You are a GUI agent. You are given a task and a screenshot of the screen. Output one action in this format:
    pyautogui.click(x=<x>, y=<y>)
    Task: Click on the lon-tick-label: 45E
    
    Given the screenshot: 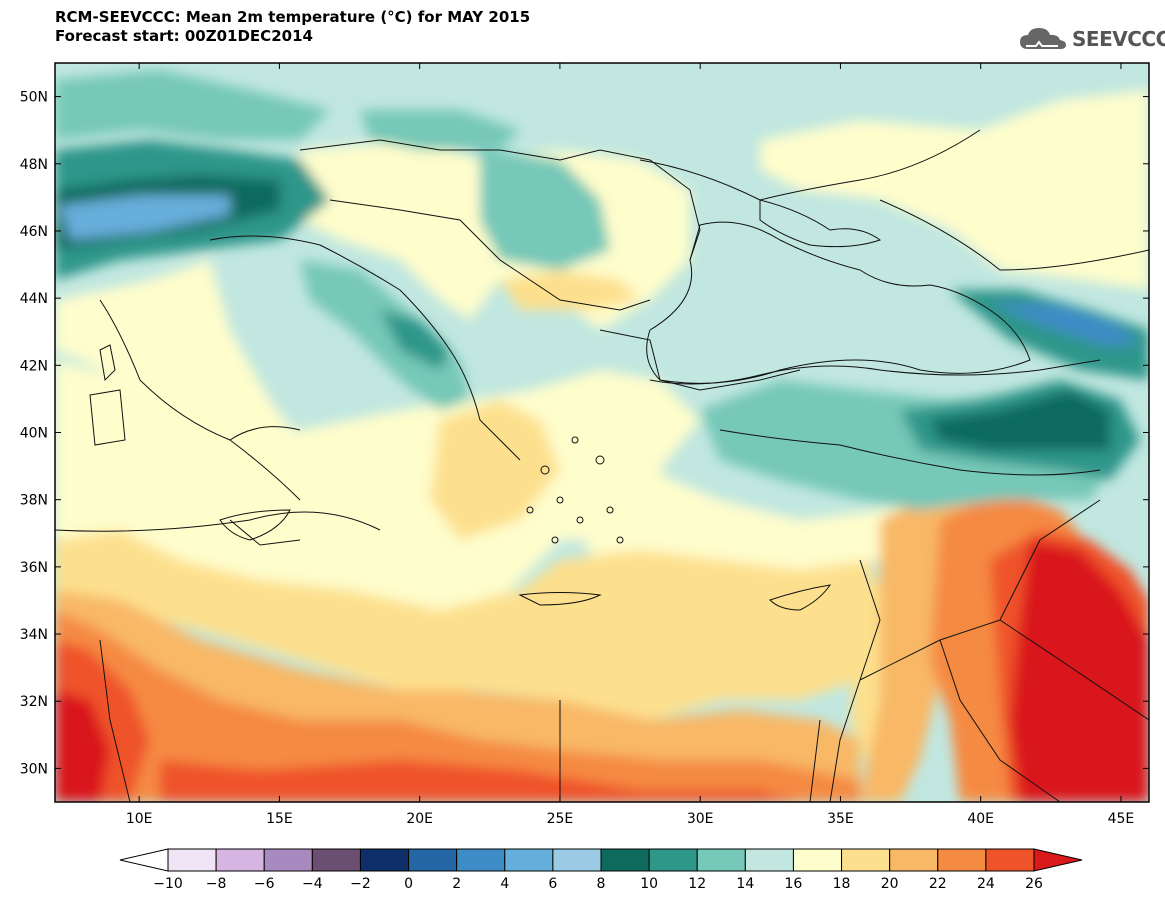 What is the action you would take?
    pyautogui.click(x=1121, y=819)
    